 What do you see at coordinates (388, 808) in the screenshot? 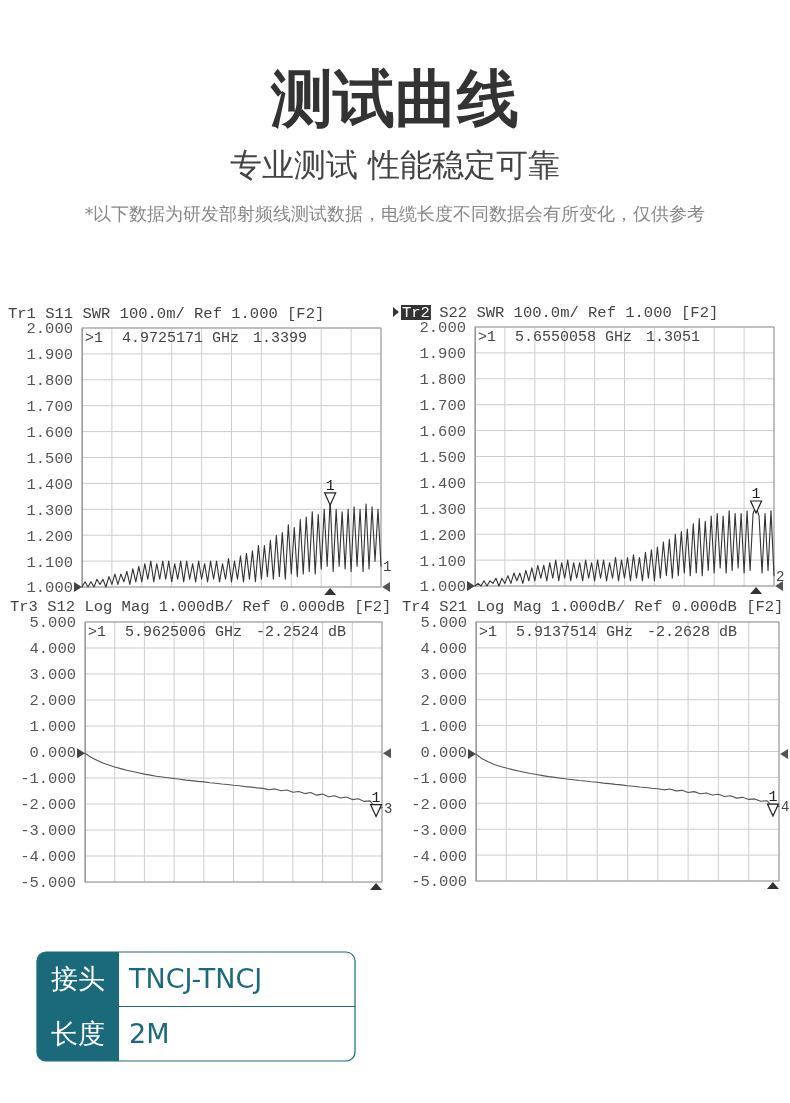
I see `text: 3` at bounding box center [388, 808].